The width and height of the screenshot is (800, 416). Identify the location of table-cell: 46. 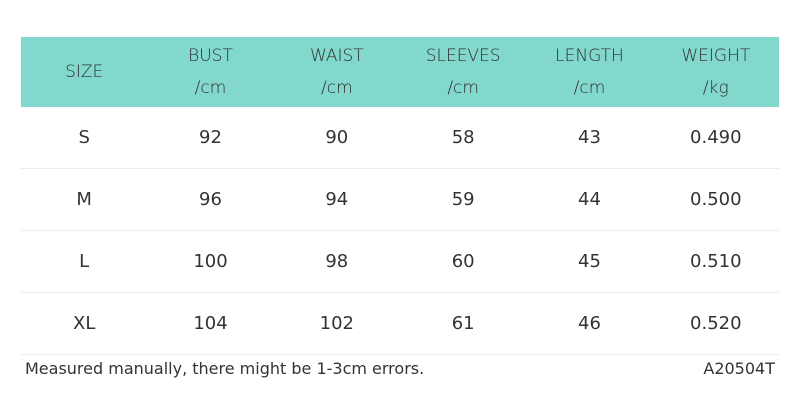
(589, 323).